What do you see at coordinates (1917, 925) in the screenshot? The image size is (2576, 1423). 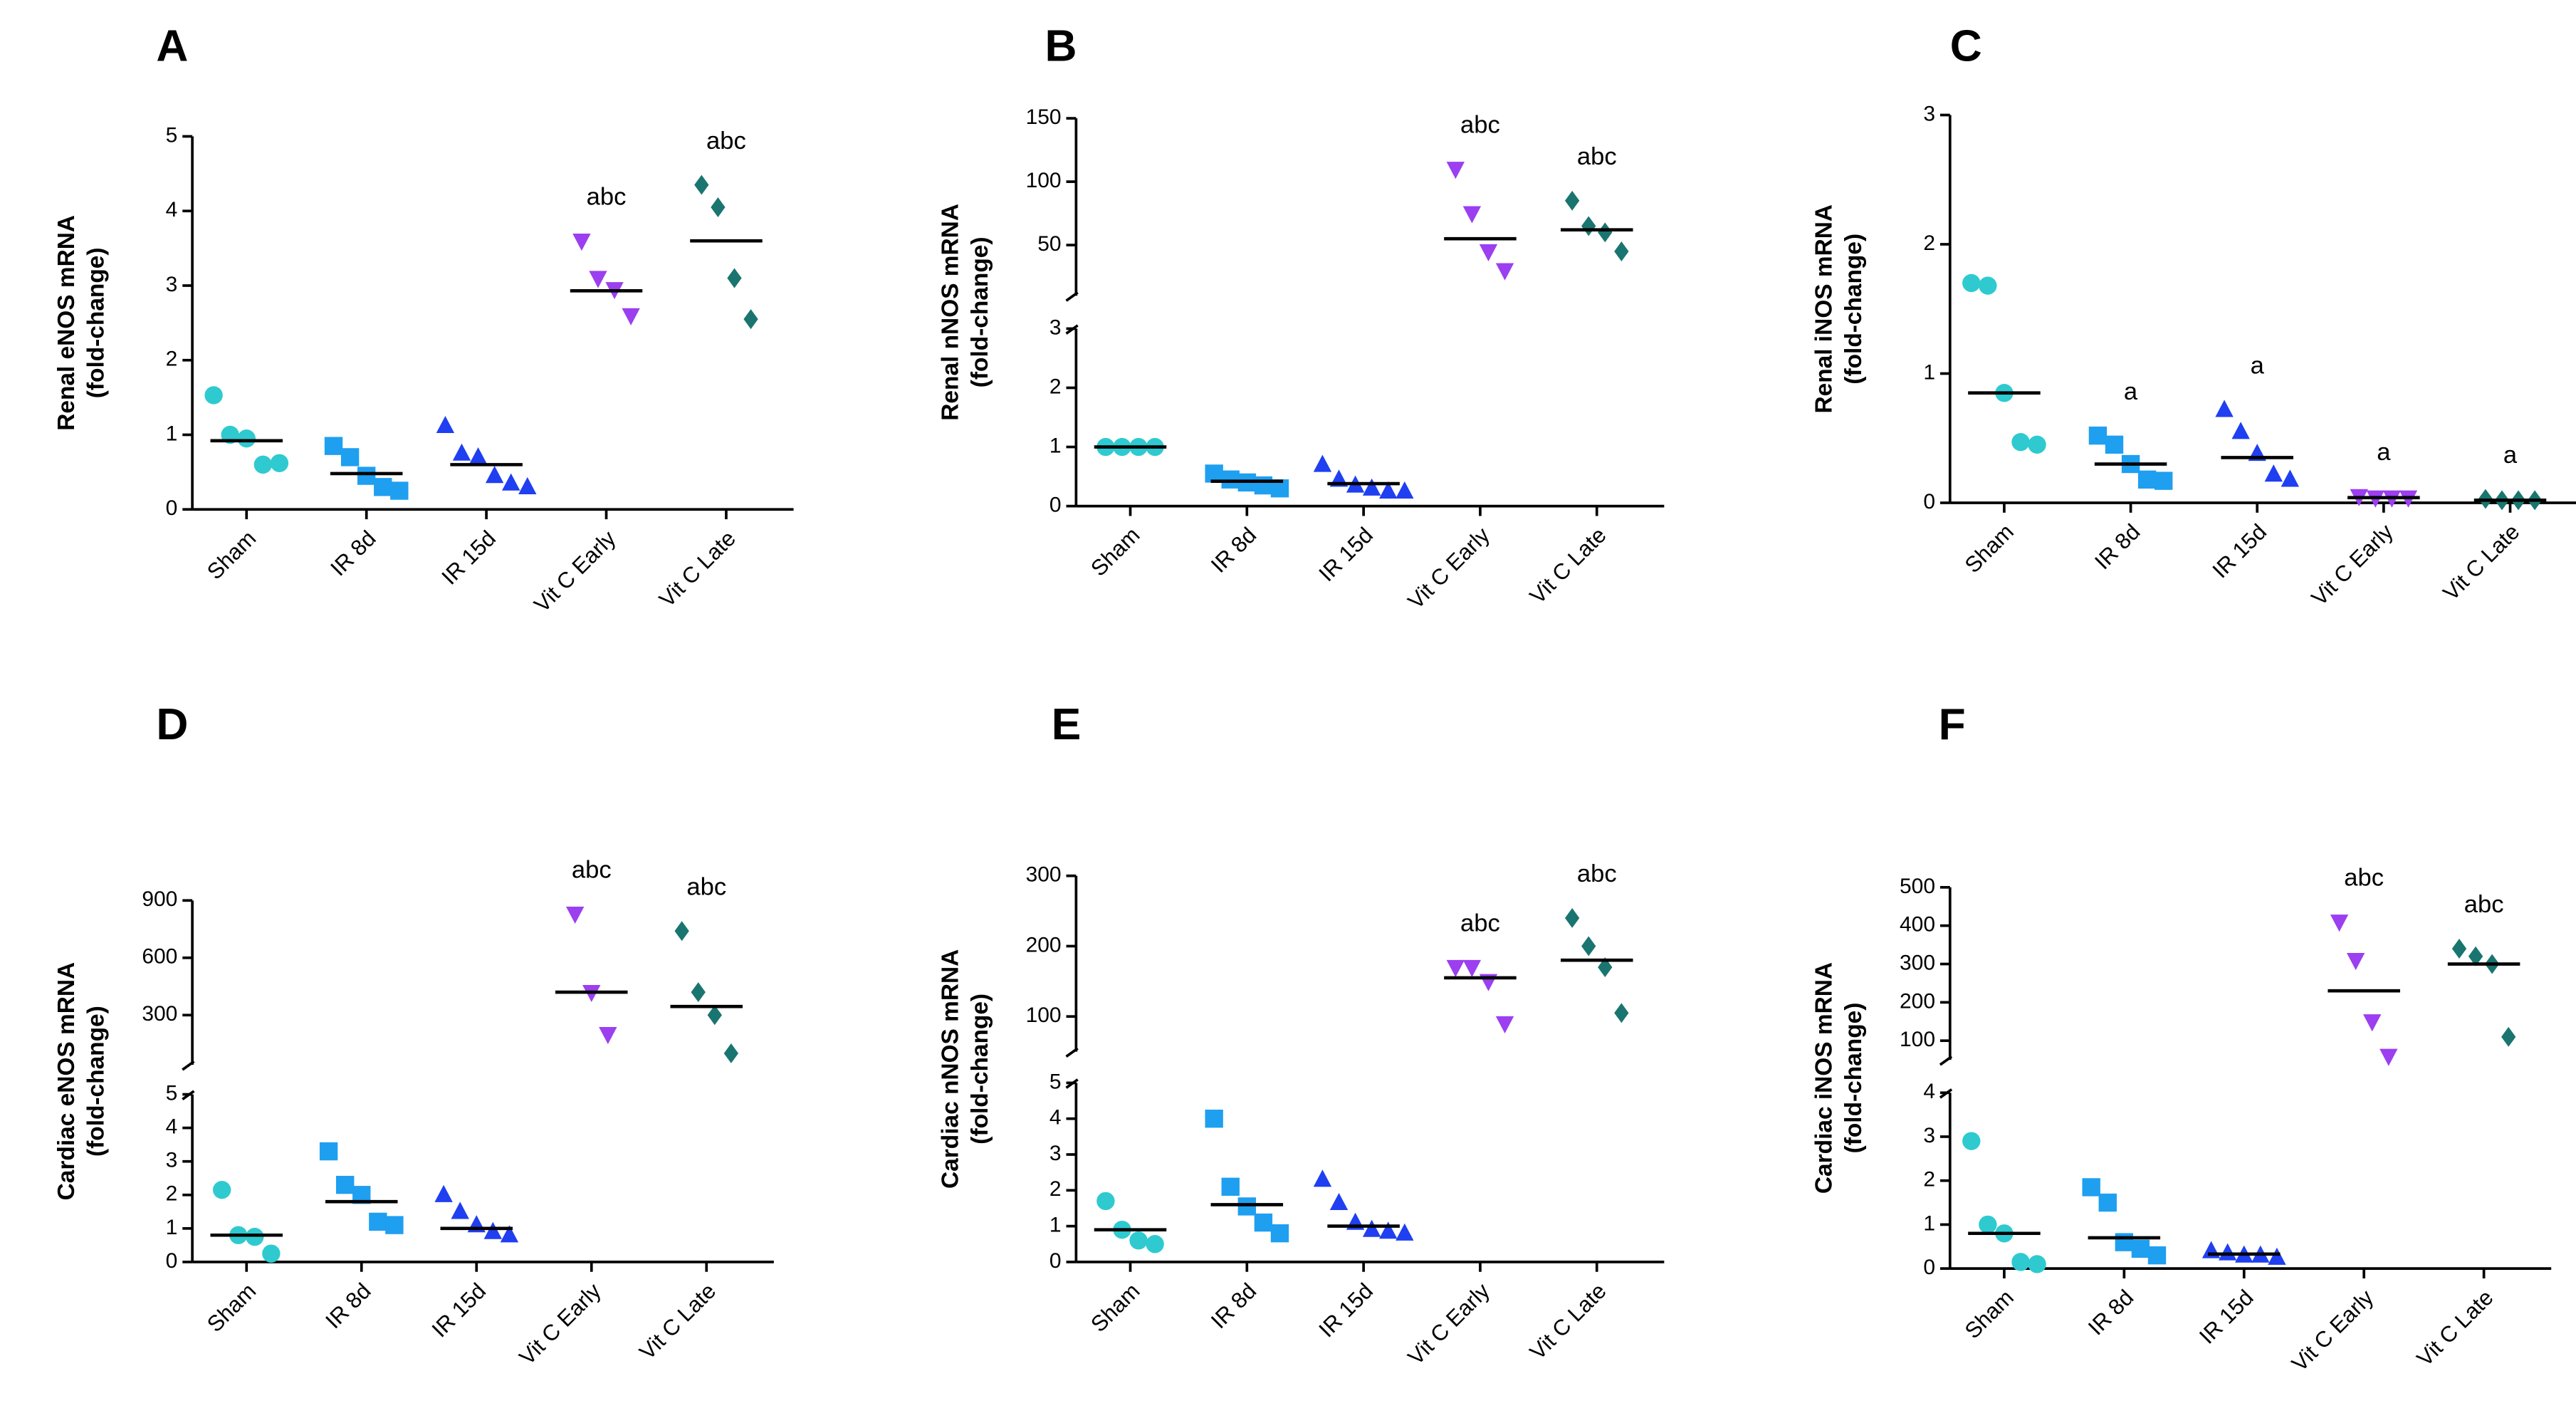 I see `y-tick-label: 400` at bounding box center [1917, 925].